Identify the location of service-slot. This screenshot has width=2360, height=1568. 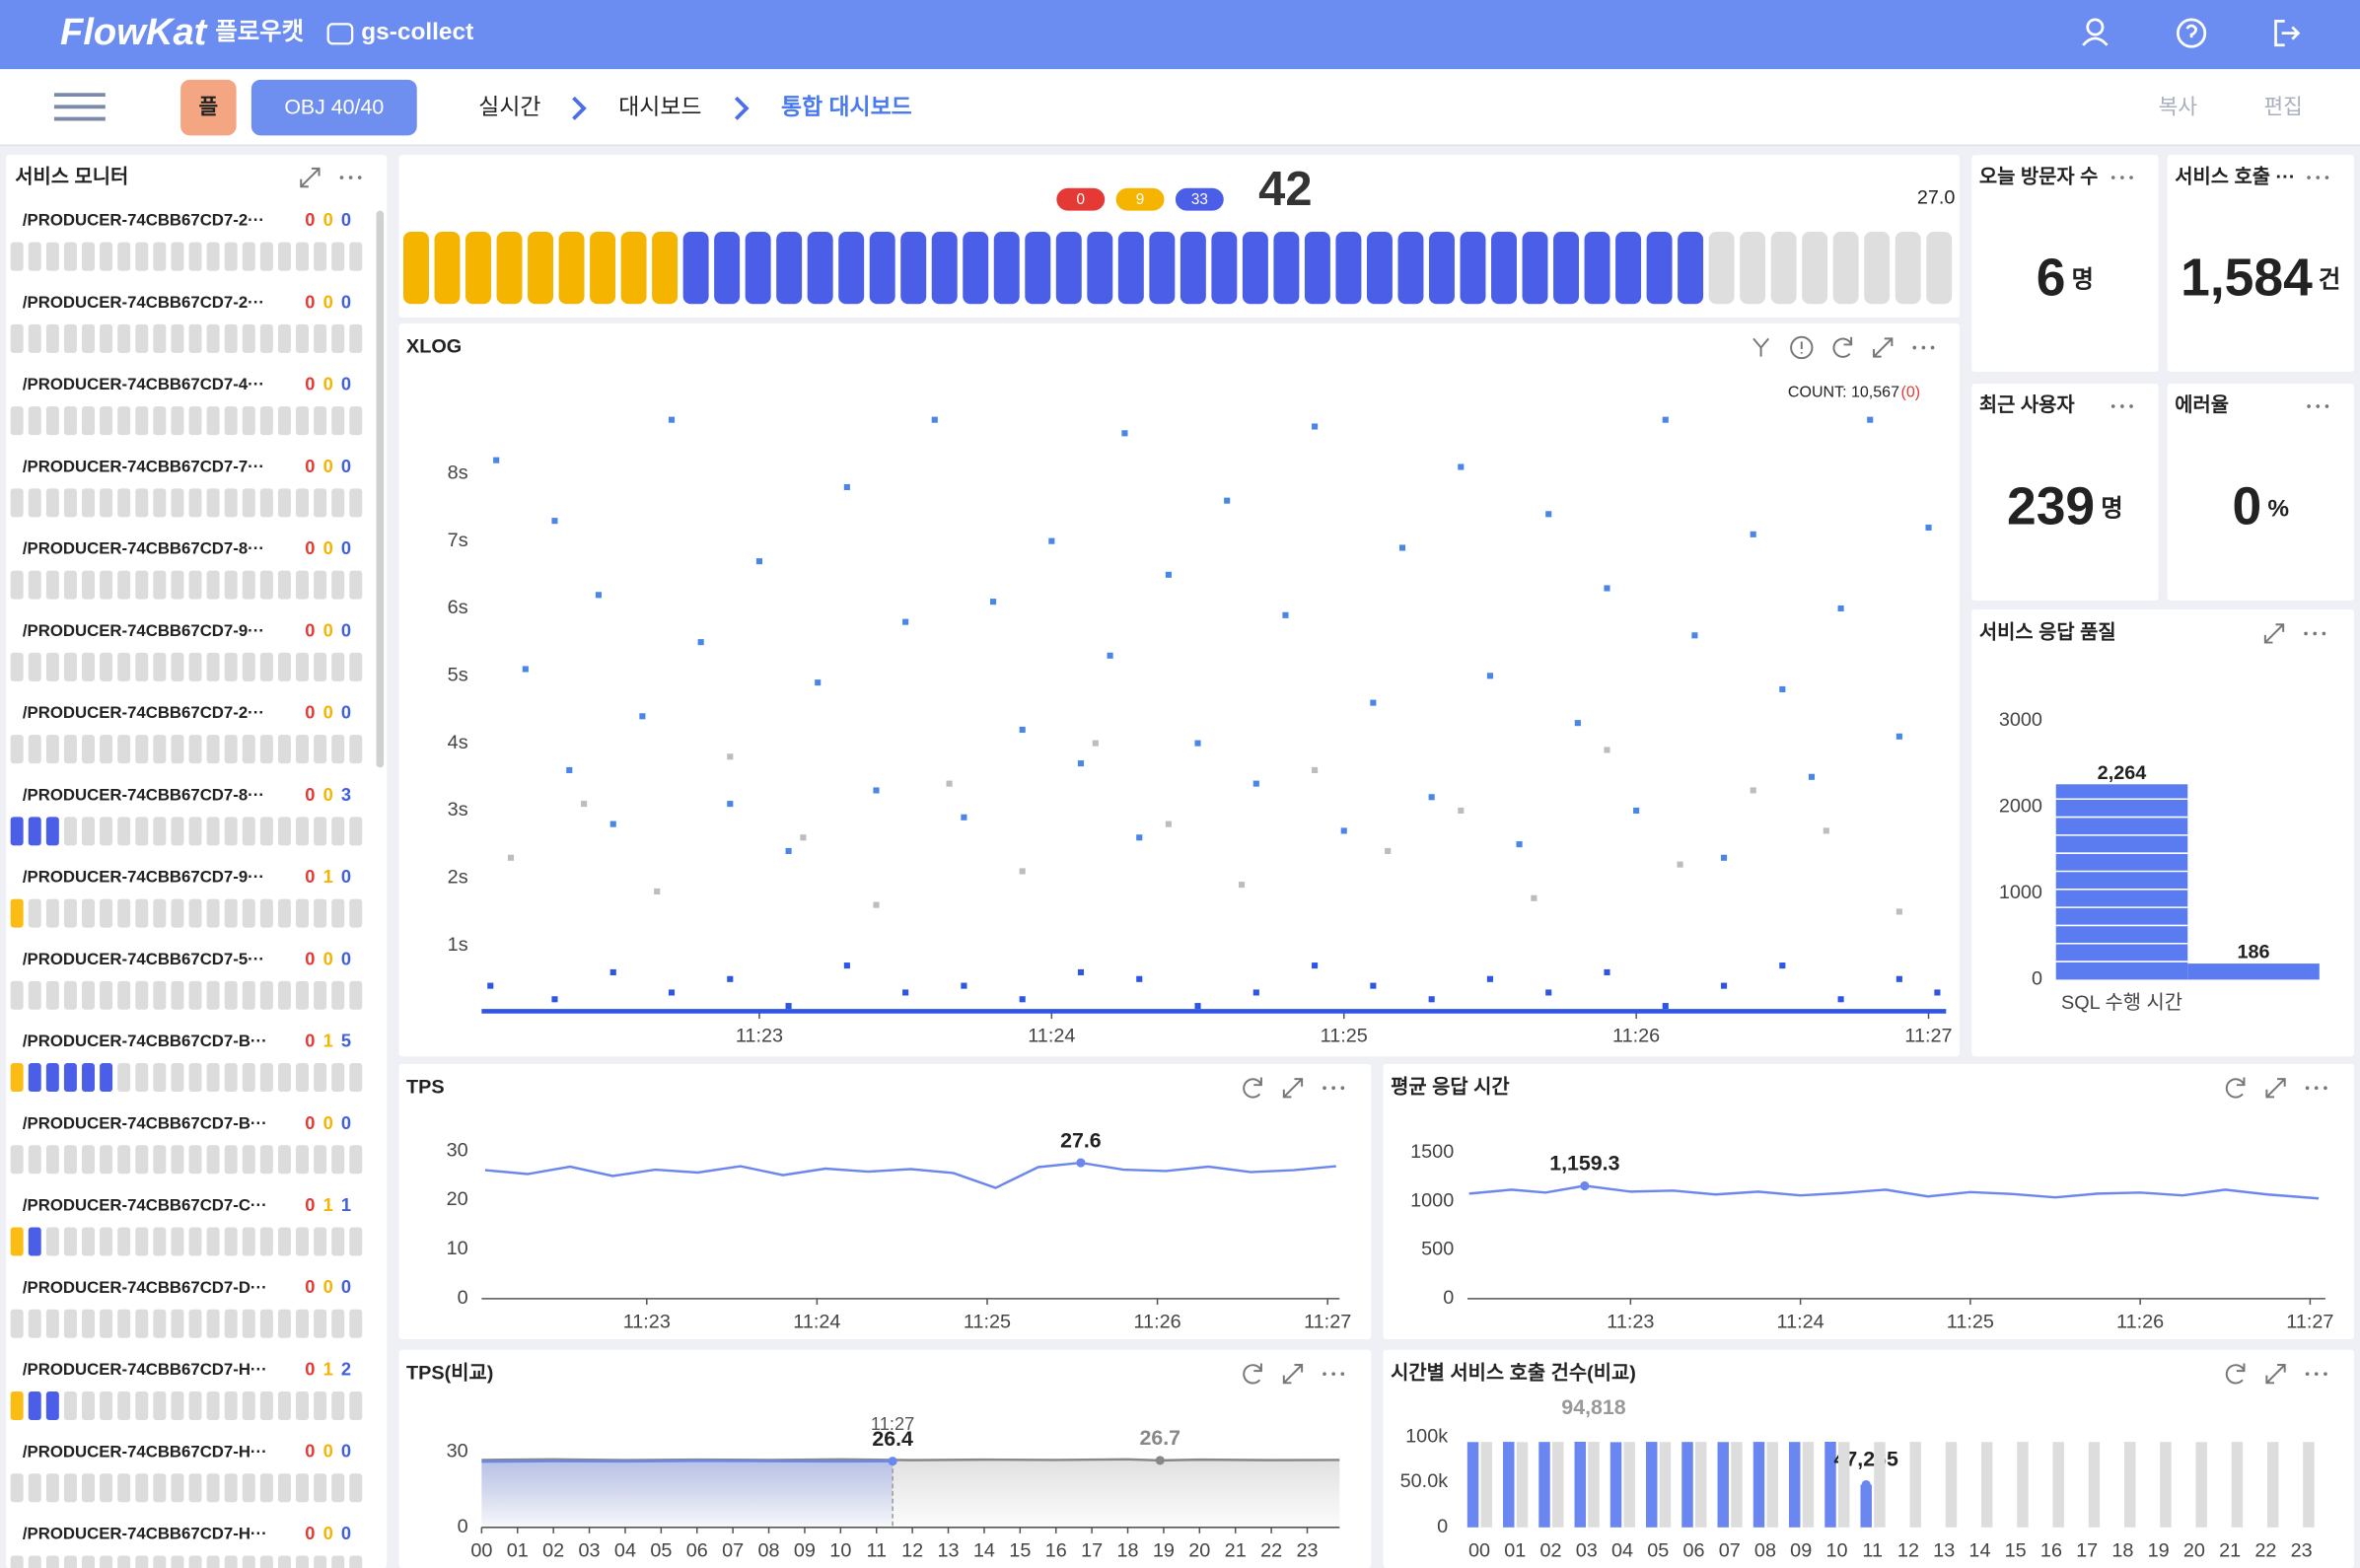
(17, 913).